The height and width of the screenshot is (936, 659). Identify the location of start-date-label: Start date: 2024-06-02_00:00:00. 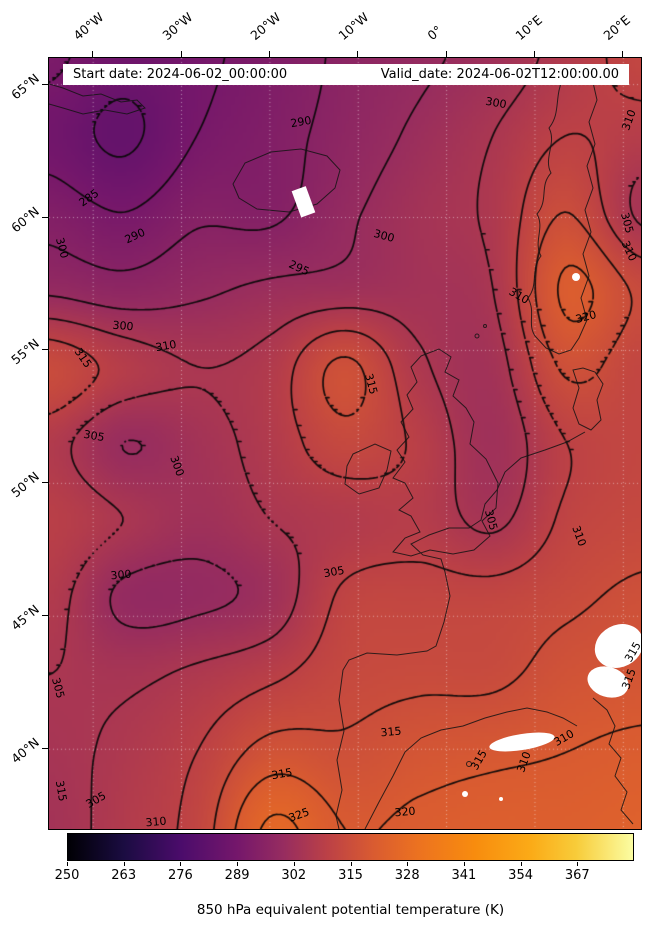
(180, 74).